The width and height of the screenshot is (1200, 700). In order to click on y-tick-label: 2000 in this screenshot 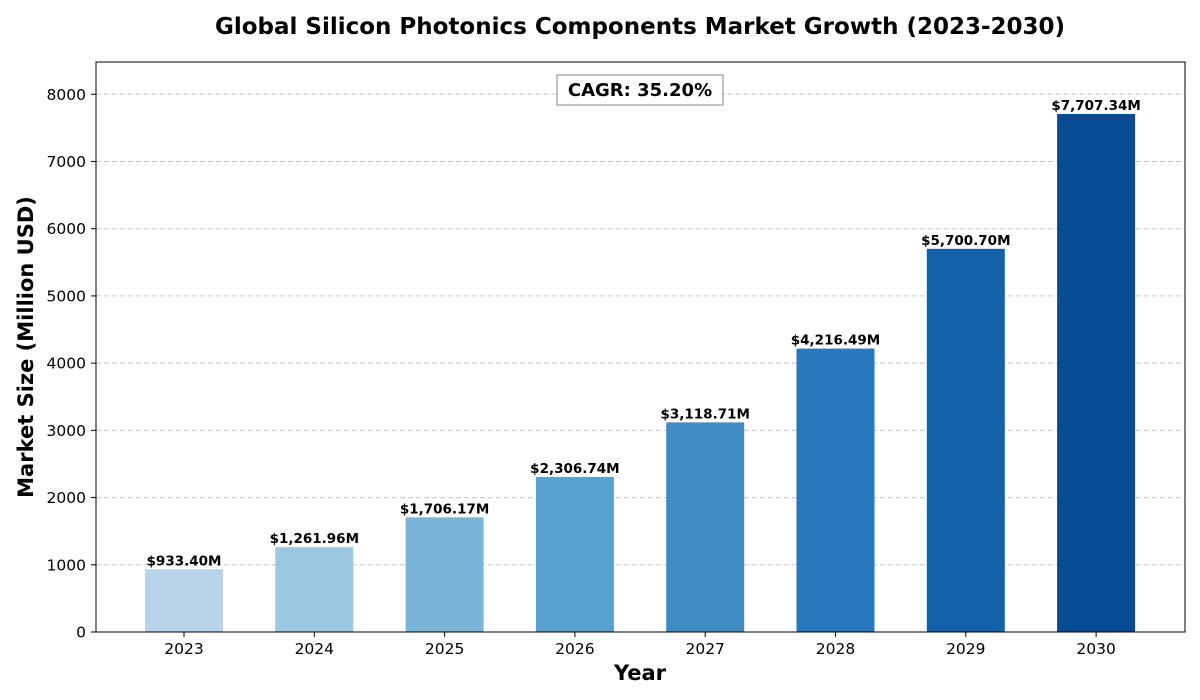, I will do `click(66, 498)`.